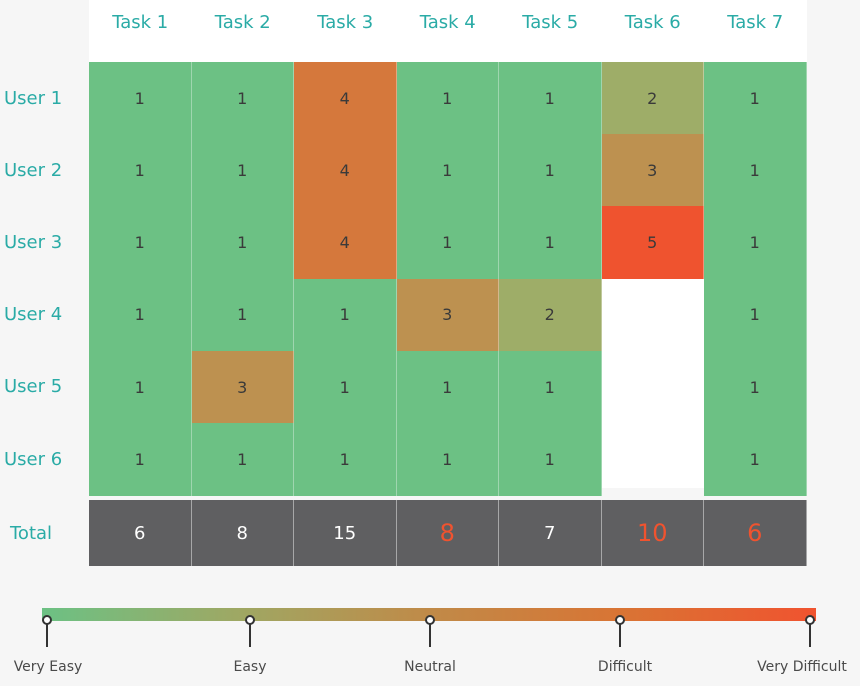 Image resolution: width=860 pixels, height=686 pixels. What do you see at coordinates (345, 533) in the screenshot?
I see `total-cell: 15` at bounding box center [345, 533].